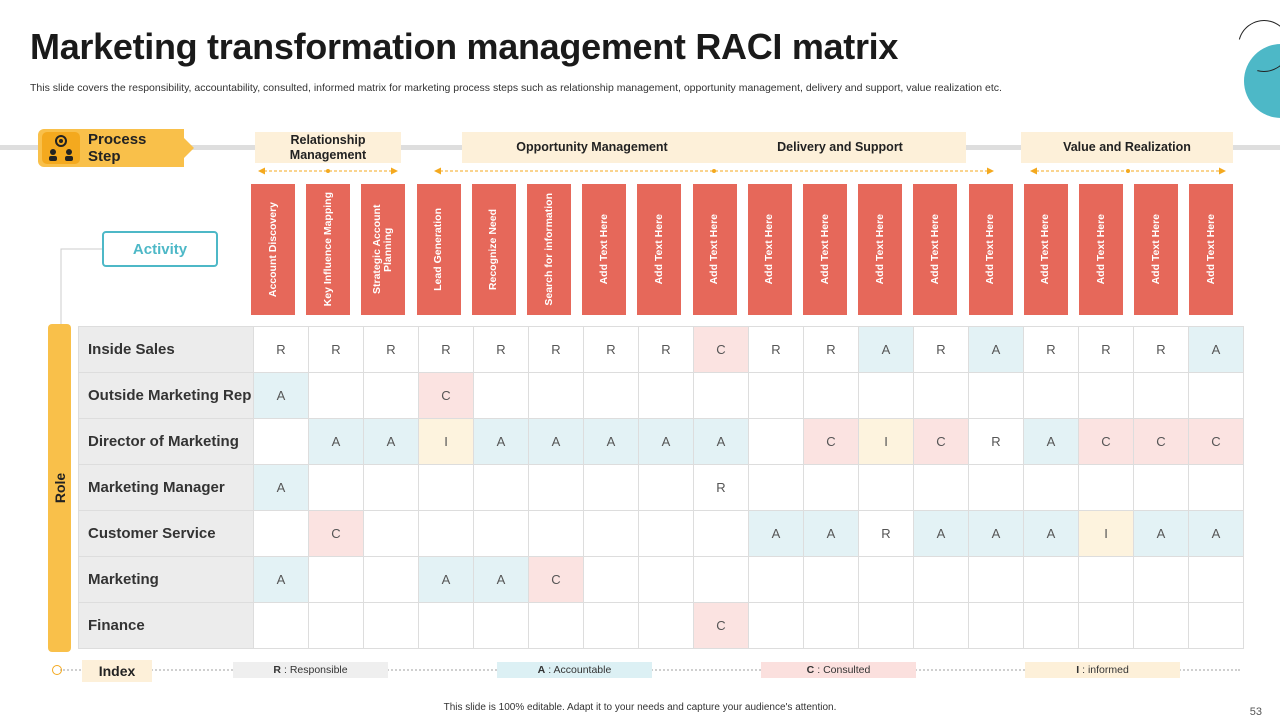 This screenshot has width=1280, height=720. I want to click on legend-key: R, so click(277, 670).